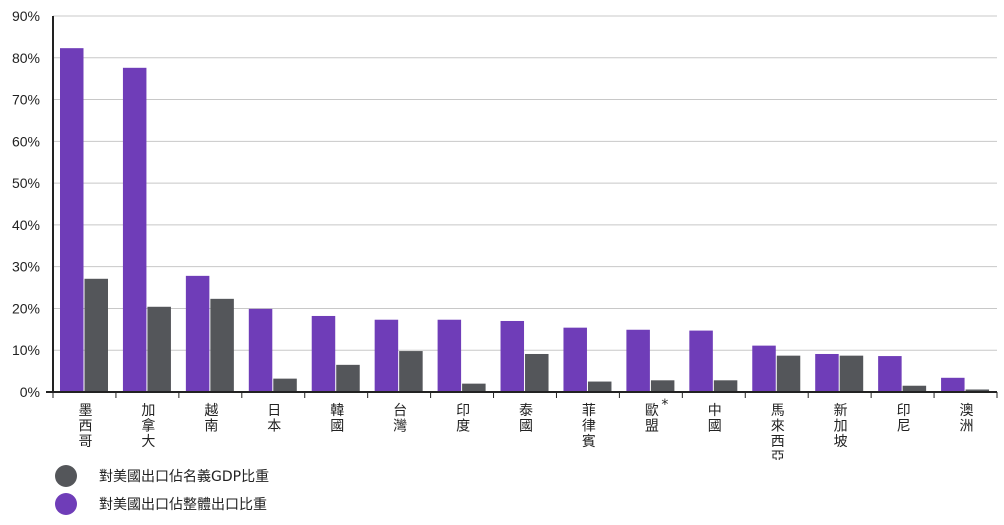 This screenshot has width=1004, height=525. I want to click on x-category-label: 歐, so click(652, 411).